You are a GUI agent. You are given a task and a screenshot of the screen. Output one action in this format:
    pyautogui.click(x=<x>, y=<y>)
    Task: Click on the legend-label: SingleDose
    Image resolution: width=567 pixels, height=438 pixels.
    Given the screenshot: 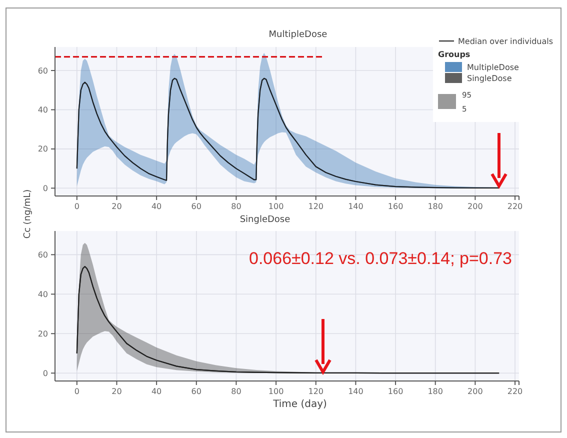 What is the action you would take?
    pyautogui.click(x=489, y=78)
    